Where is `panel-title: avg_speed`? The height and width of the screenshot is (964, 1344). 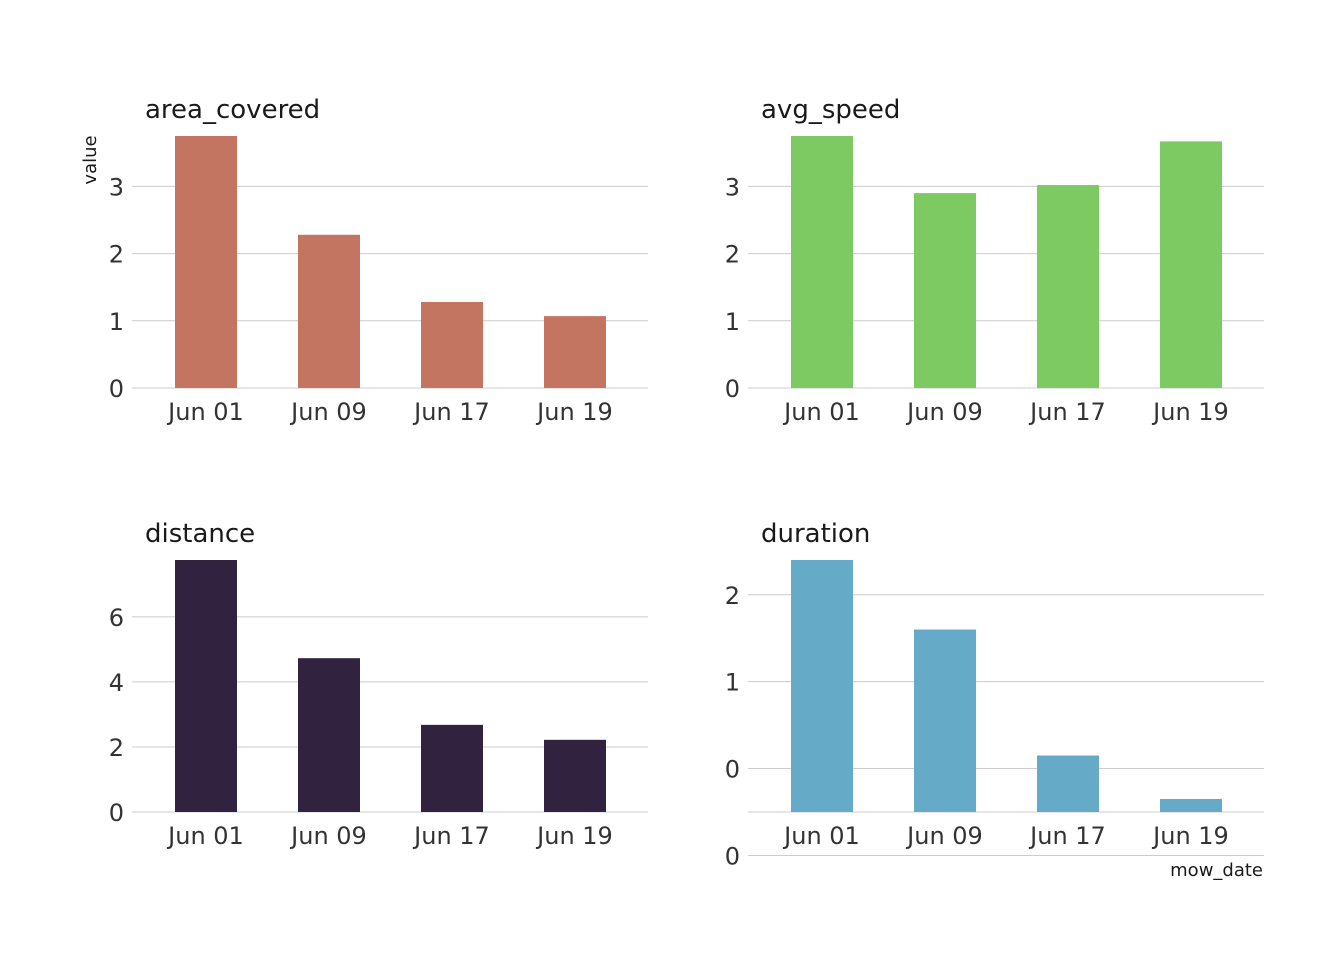 panel-title: avg_speed is located at coordinates (830, 110).